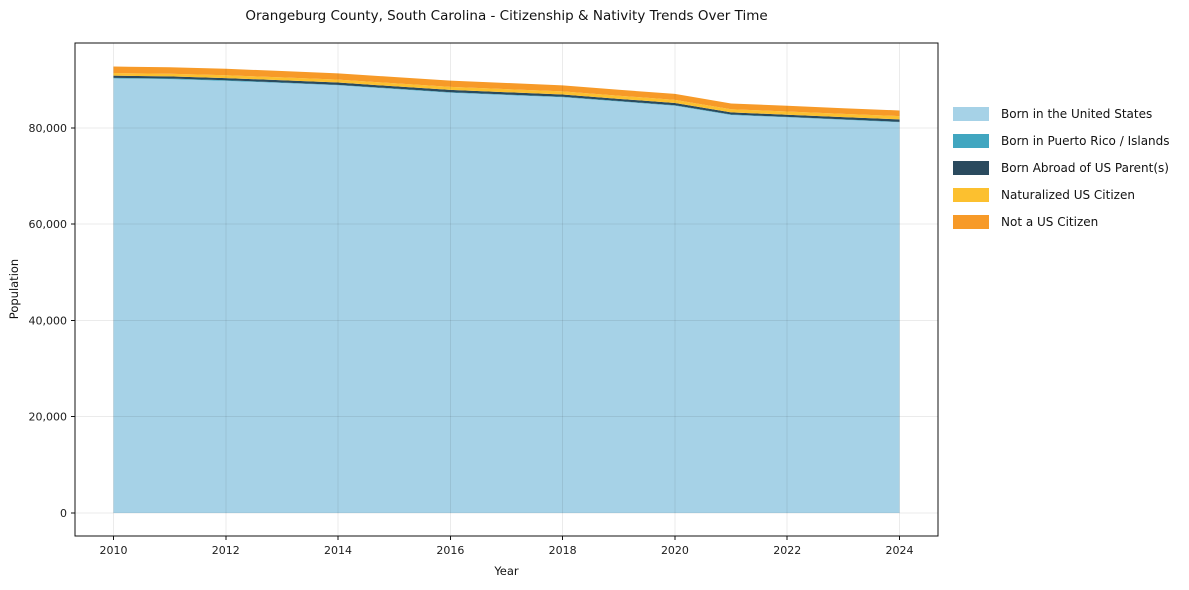  I want to click on x-tick-label: 2020, so click(675, 550).